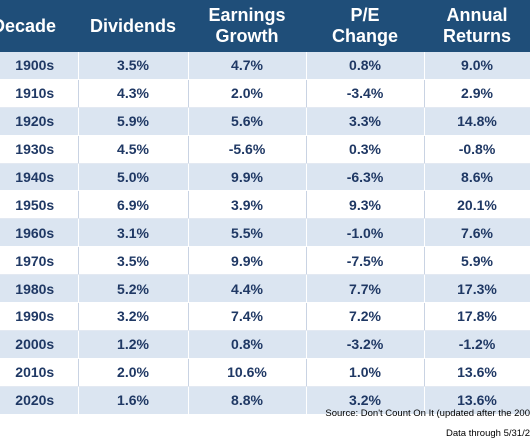 The height and width of the screenshot is (442, 530). Describe the element at coordinates (247, 400) in the screenshot. I see `cell-earnings-growth: 8.8%` at that location.